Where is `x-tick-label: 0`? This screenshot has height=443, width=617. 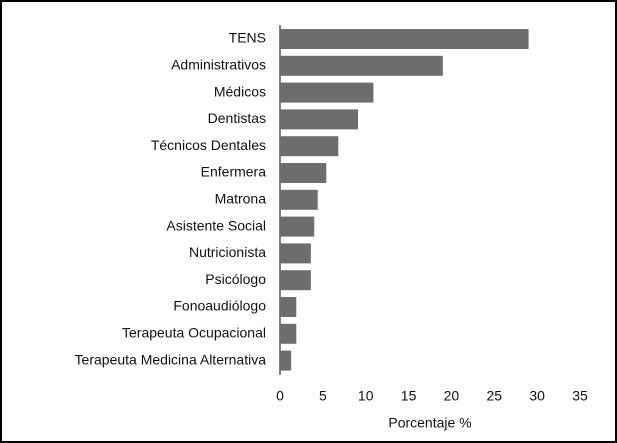 x-tick-label: 0 is located at coordinates (280, 396).